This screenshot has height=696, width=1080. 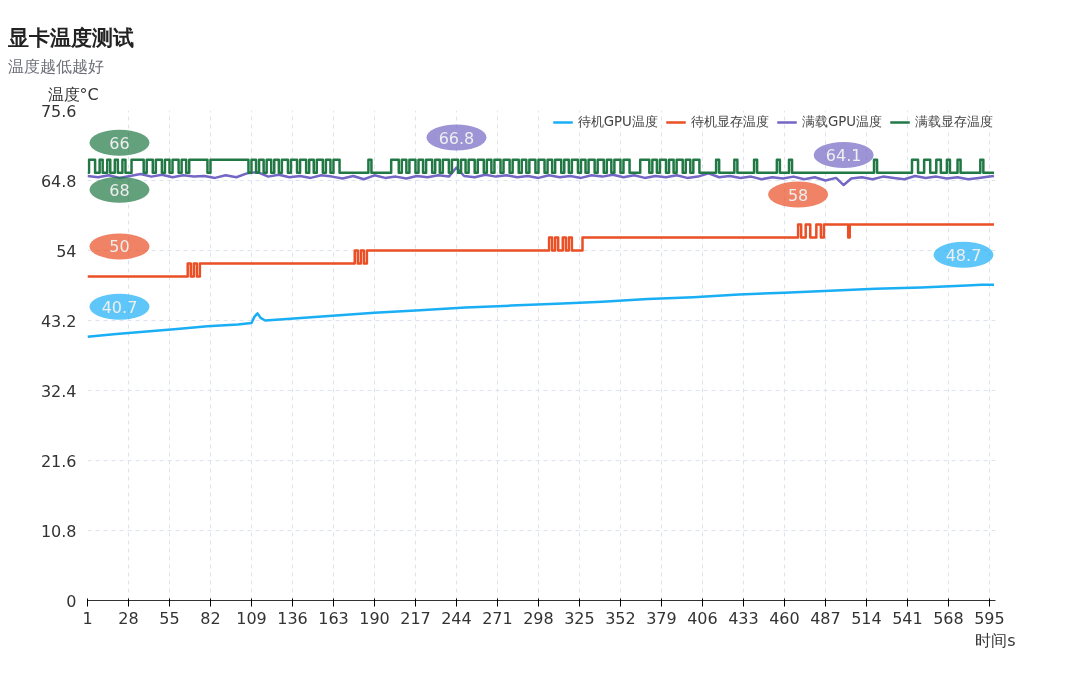 What do you see at coordinates (55, 66) in the screenshot?
I see `chart-subtitle: 温度越低越好` at bounding box center [55, 66].